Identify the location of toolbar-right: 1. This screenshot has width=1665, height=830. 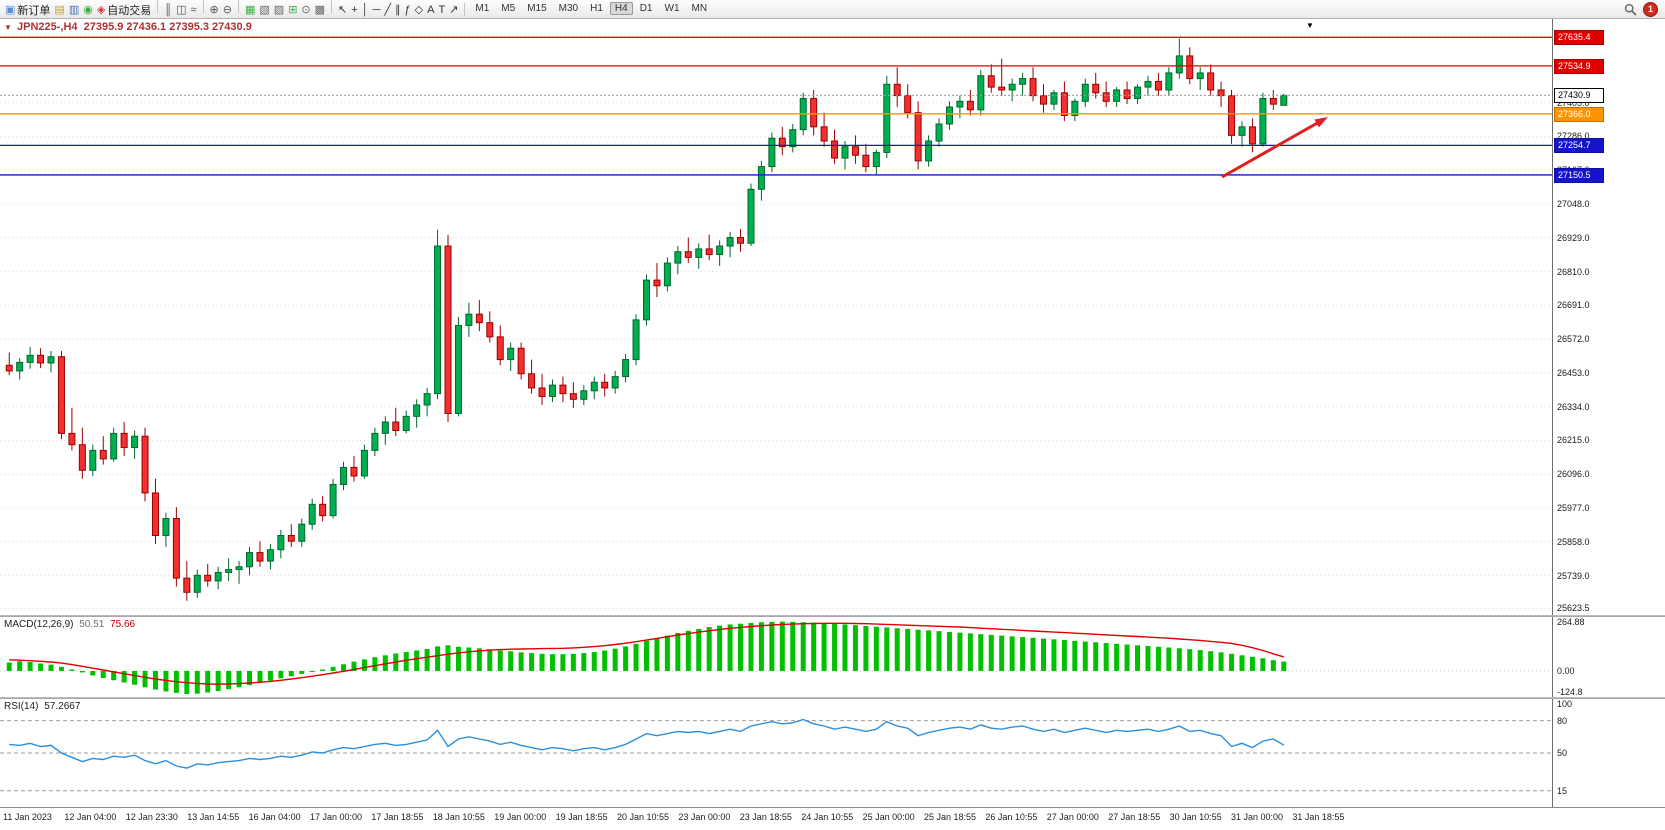
(1643, 9).